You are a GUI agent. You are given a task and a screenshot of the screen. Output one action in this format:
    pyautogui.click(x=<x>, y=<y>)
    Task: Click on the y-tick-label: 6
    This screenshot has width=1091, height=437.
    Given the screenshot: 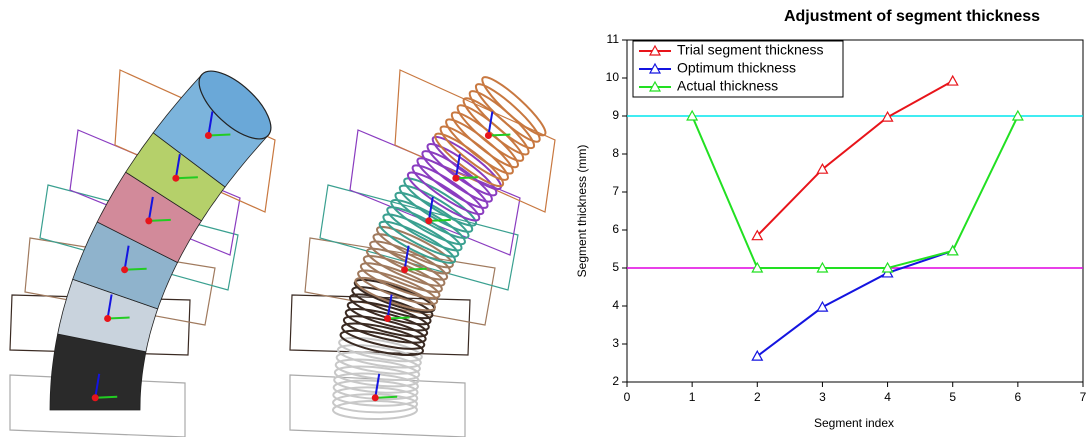 What is the action you would take?
    pyautogui.click(x=615, y=229)
    